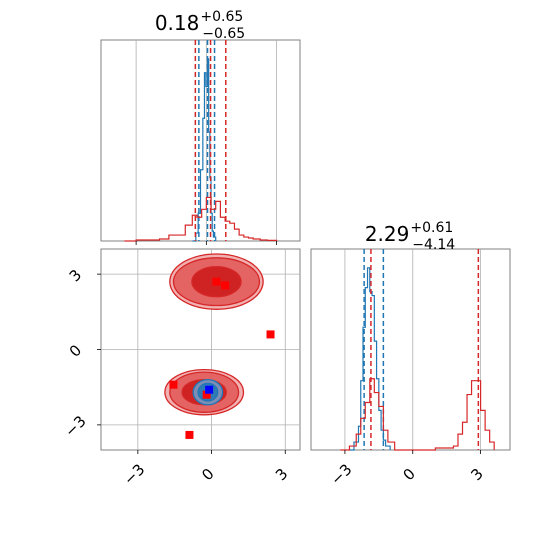 The image size is (550, 550). I want to click on marginal-1-title: 2.29+0.61 −4.14, so click(410, 236).